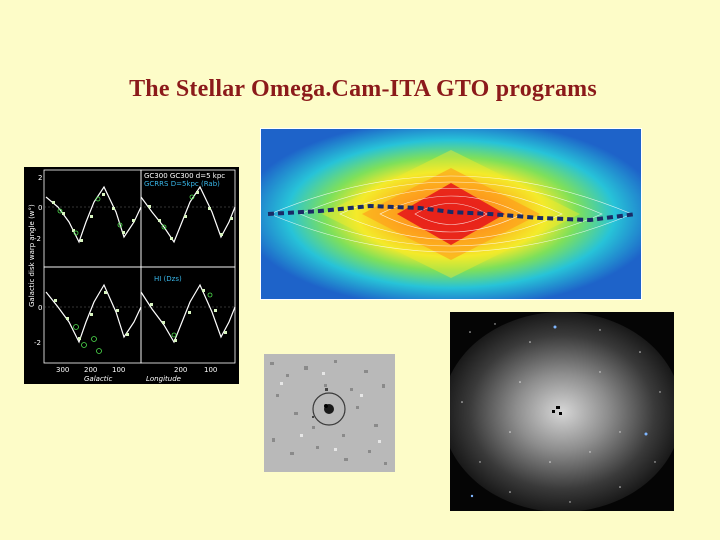  What do you see at coordinates (62, 370) in the screenshot?
I see `x-tick: 300` at bounding box center [62, 370].